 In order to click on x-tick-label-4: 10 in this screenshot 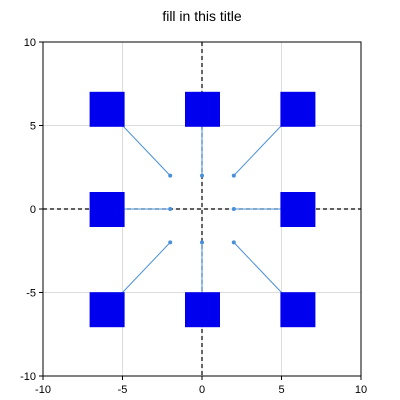, I will do `click(361, 390)`.